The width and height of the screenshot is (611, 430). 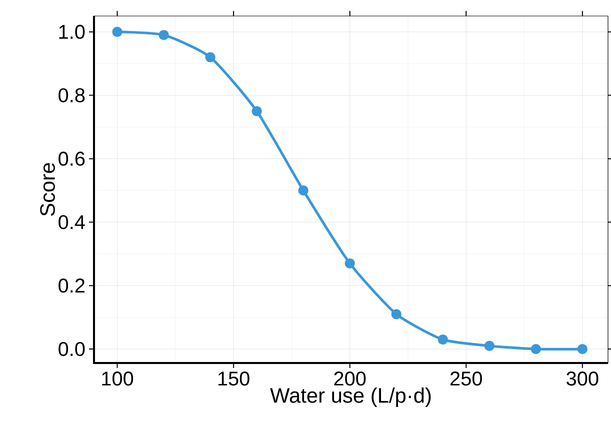 I want to click on y-axis-title: Score, so click(x=47, y=189).